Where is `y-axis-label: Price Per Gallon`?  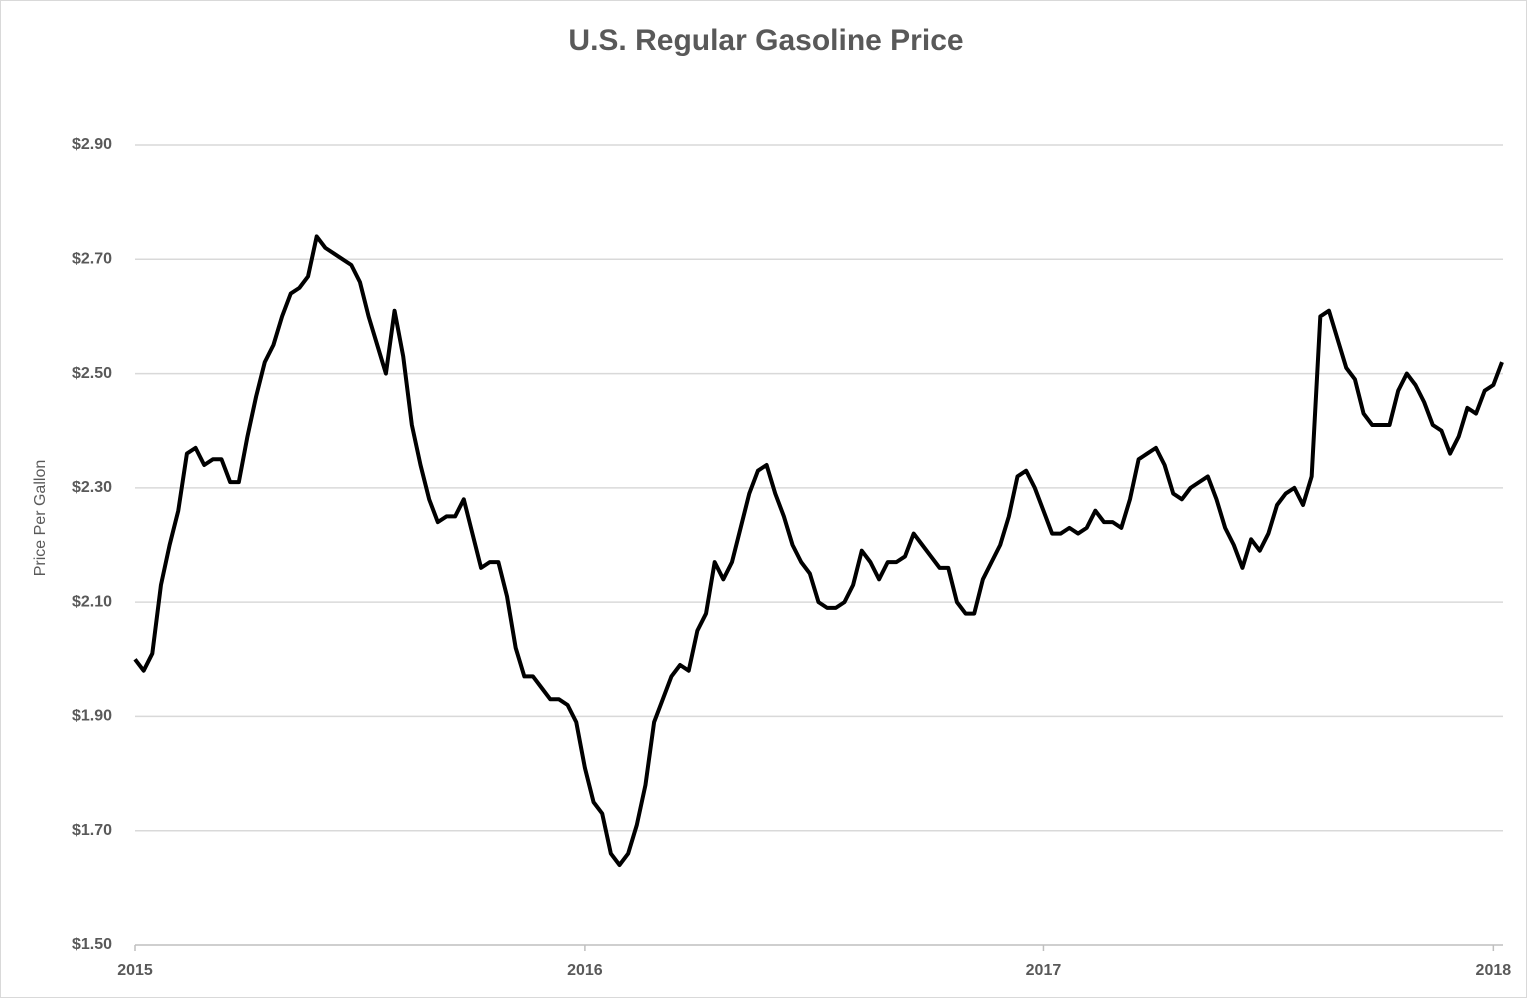
y-axis-label: Price Per Gallon is located at coordinates (40, 518).